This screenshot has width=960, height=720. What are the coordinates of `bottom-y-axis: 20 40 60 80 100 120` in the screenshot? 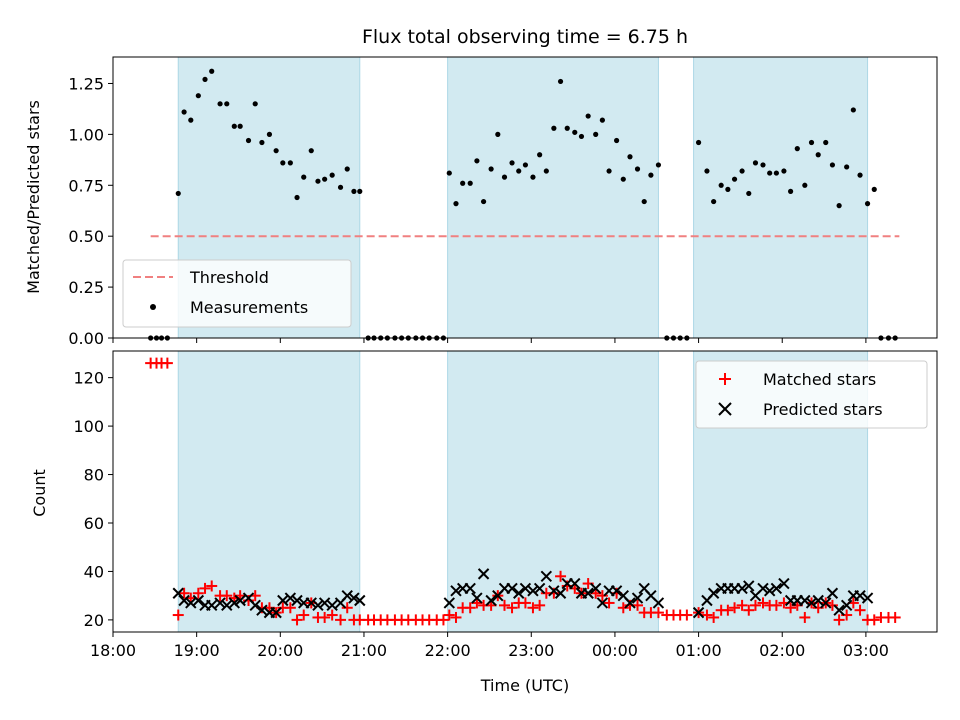 It's located at (93, 499).